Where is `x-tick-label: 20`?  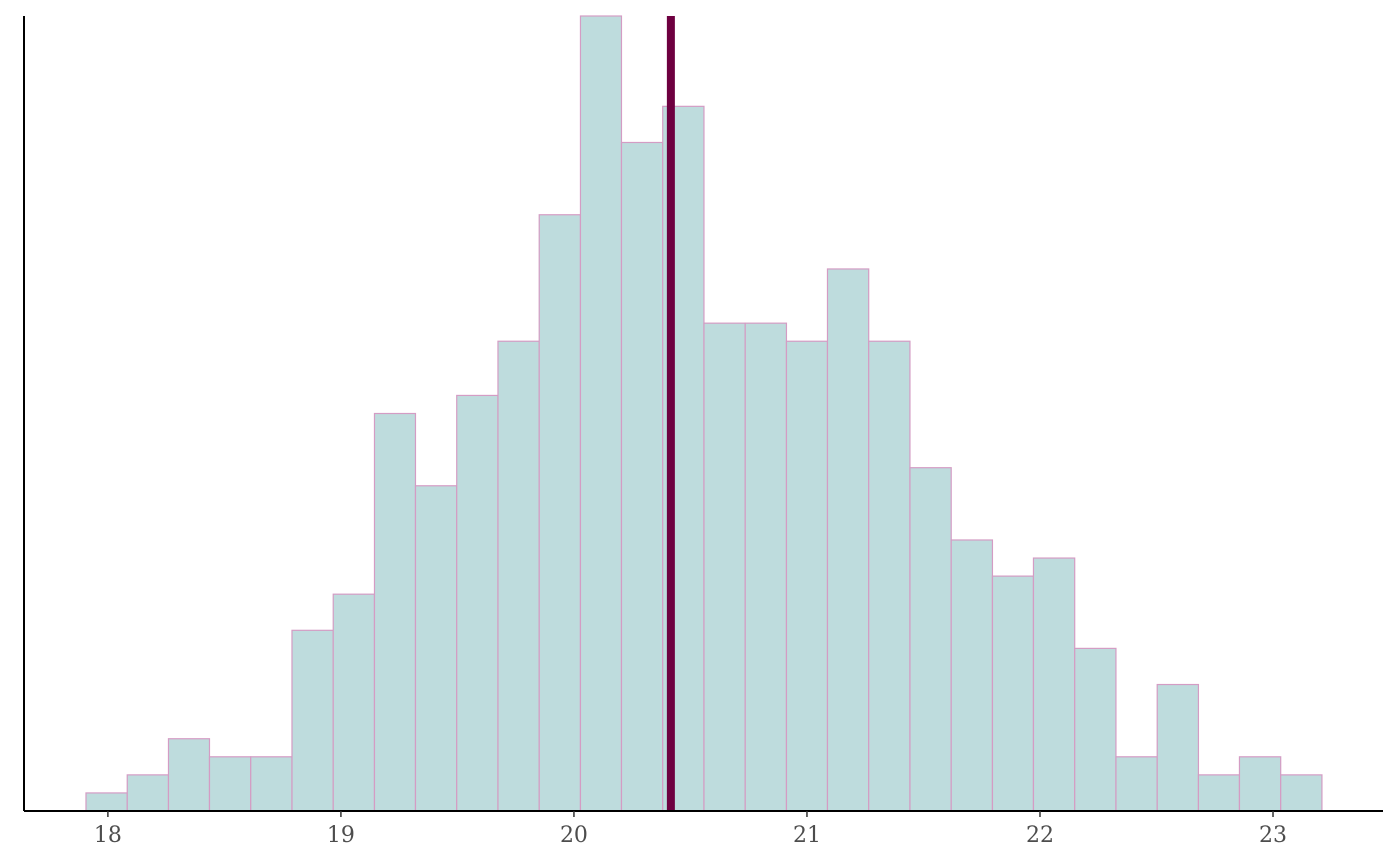
x-tick-label: 20 is located at coordinates (574, 835).